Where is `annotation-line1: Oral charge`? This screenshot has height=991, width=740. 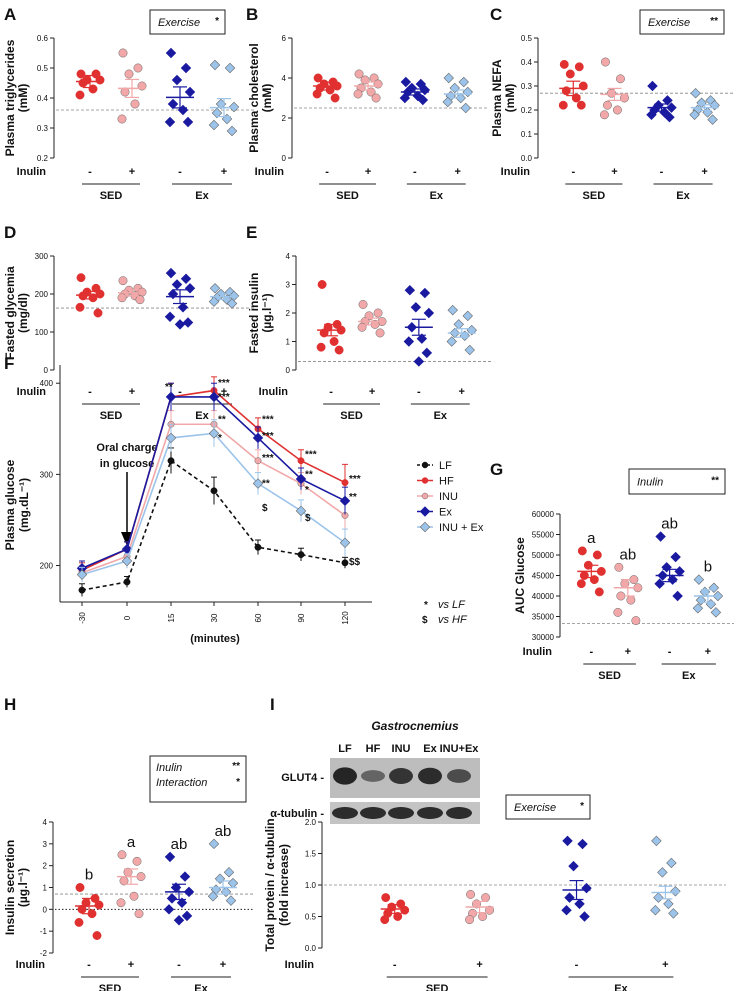
annotation-line1: Oral charge is located at coordinates (126, 448).